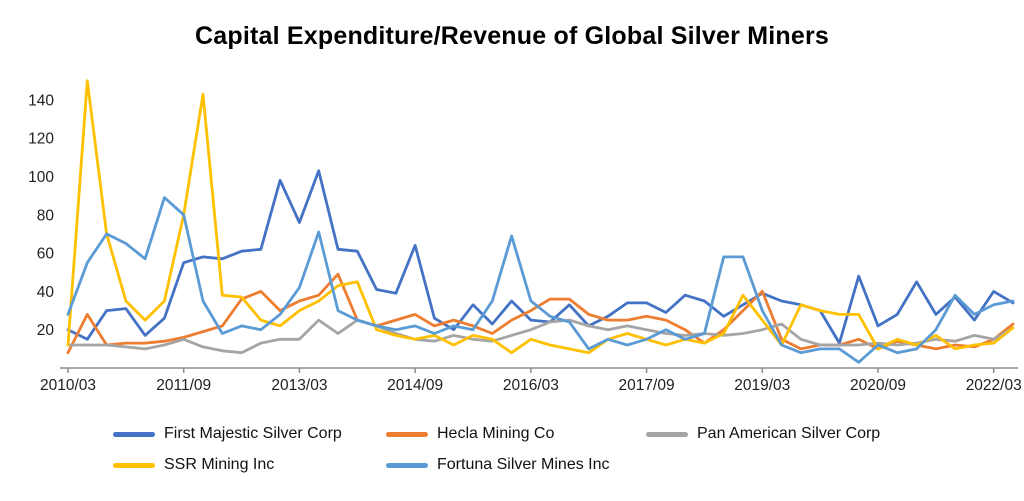  What do you see at coordinates (531, 385) in the screenshot?
I see `x-tick-label: 2016/03` at bounding box center [531, 385].